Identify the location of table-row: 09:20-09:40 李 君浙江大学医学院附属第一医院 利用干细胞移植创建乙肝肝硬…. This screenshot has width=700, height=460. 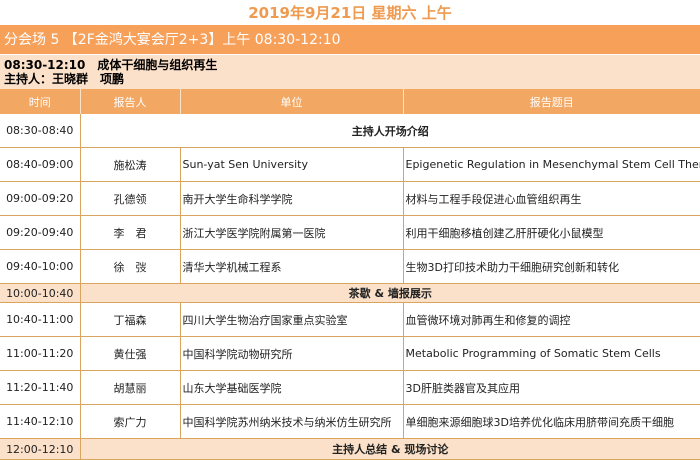
(350, 232).